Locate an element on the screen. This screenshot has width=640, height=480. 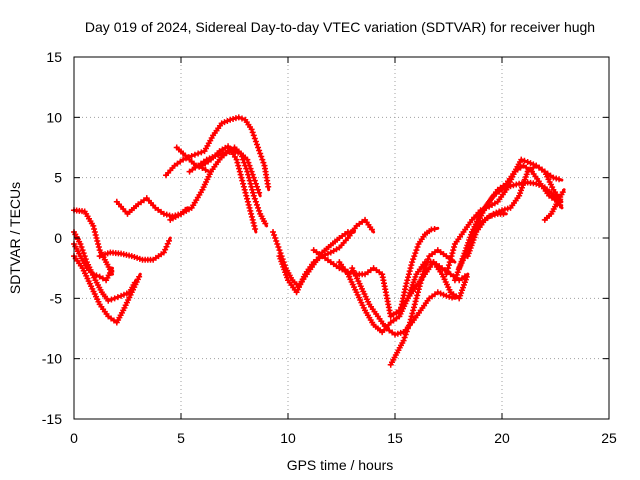
y-axis-label: SDTVAR / TECUs is located at coordinates (15, 238).